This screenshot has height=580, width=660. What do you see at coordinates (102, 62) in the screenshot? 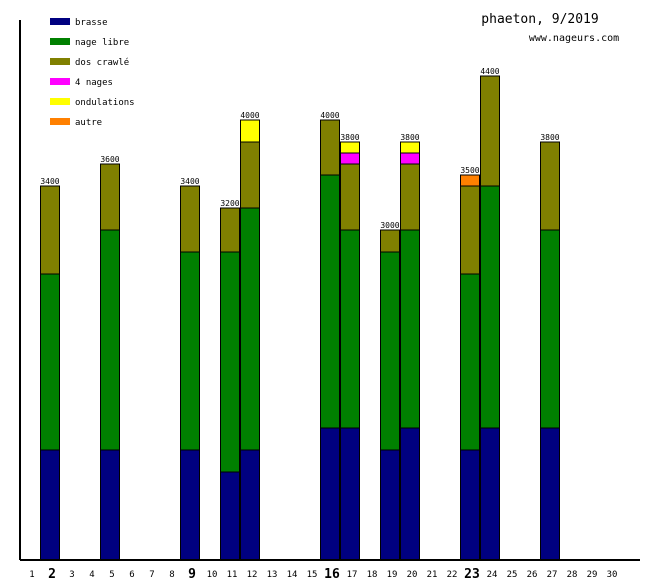
I see `legend-label: dos crawlé` at bounding box center [102, 62].